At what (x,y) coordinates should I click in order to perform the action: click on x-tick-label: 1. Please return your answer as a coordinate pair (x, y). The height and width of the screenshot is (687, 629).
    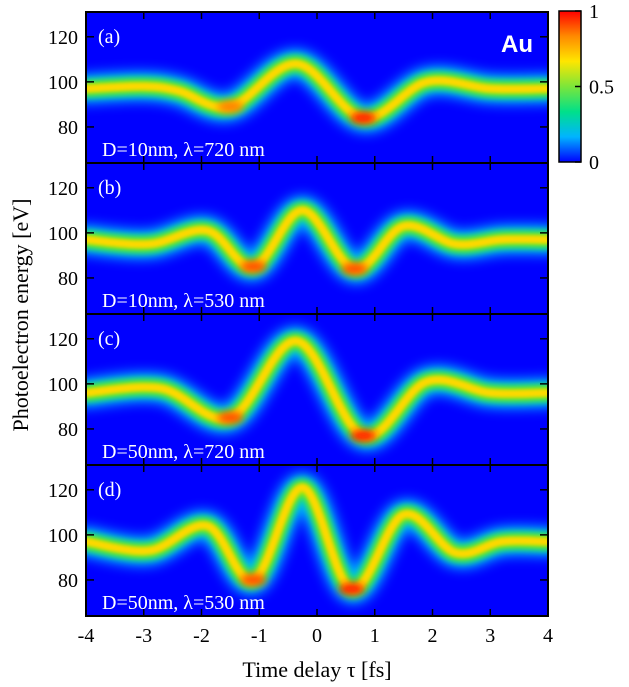
    Looking at the image, I should click on (375, 636).